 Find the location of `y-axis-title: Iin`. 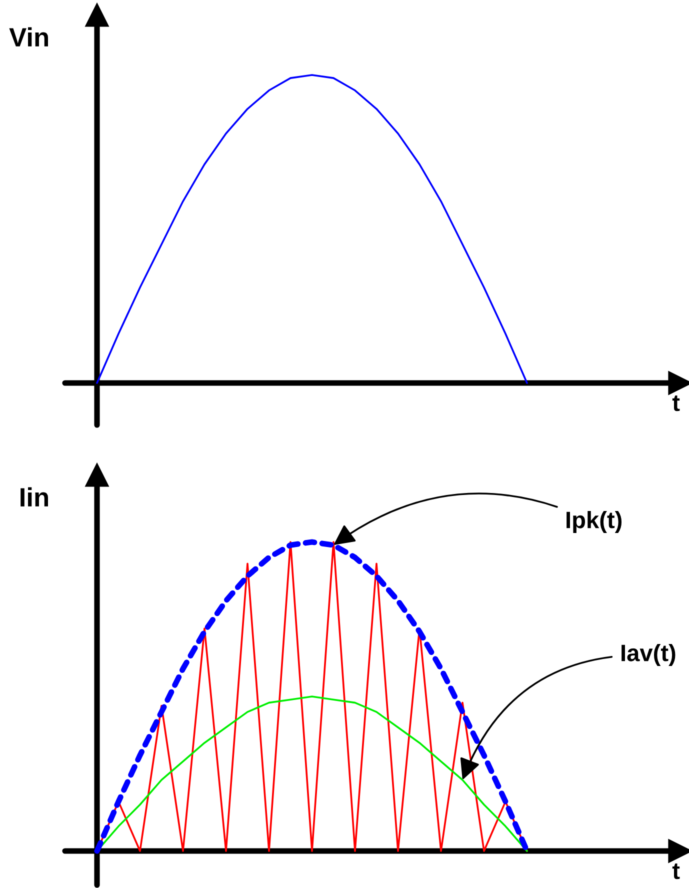

y-axis-title: Iin is located at coordinates (34, 496).